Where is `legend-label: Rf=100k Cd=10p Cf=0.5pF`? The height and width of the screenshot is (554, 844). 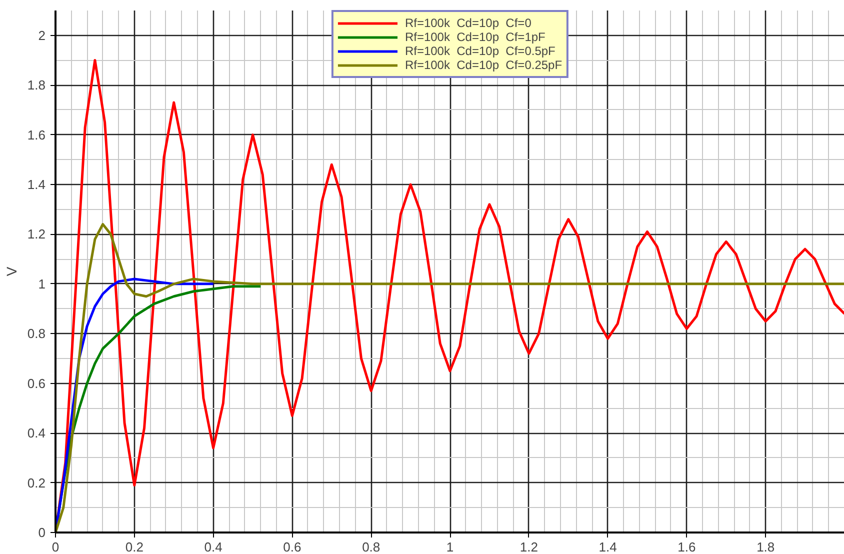
legend-label: Rf=100k Cd=10p Cf=0.5pF is located at coordinates (480, 51).